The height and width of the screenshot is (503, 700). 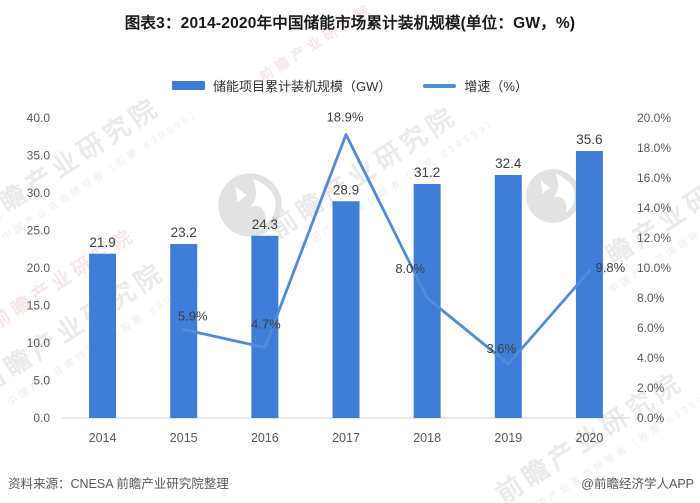 What do you see at coordinates (654, 178) in the screenshot?
I see `y-axis-right-tick: 16.0%` at bounding box center [654, 178].